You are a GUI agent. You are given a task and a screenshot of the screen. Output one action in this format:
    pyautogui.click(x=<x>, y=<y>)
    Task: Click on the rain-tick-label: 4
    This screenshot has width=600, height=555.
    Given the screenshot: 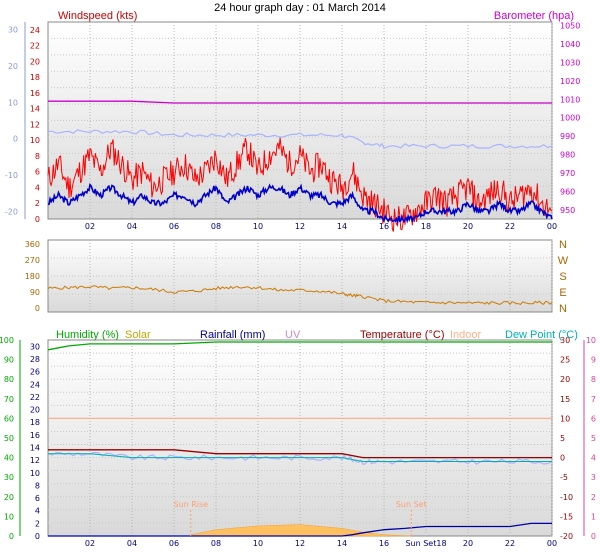 What is the action you would take?
    pyautogui.click(x=37, y=511)
    